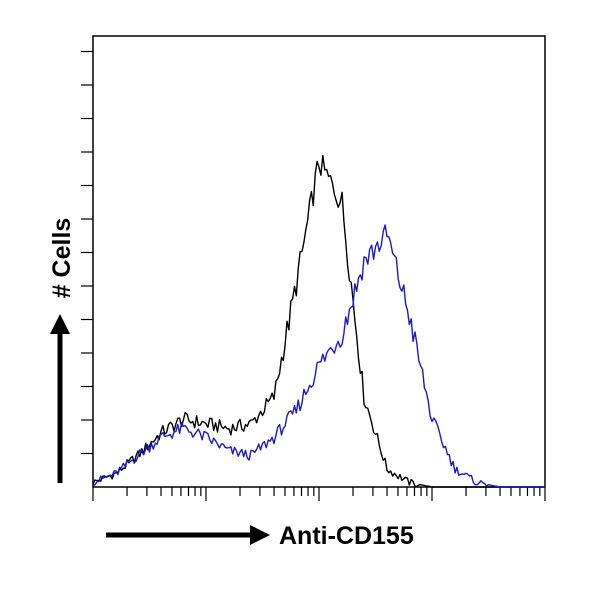 This screenshot has width=590, height=590. I want to click on x-axis-ticks, so click(319, 494).